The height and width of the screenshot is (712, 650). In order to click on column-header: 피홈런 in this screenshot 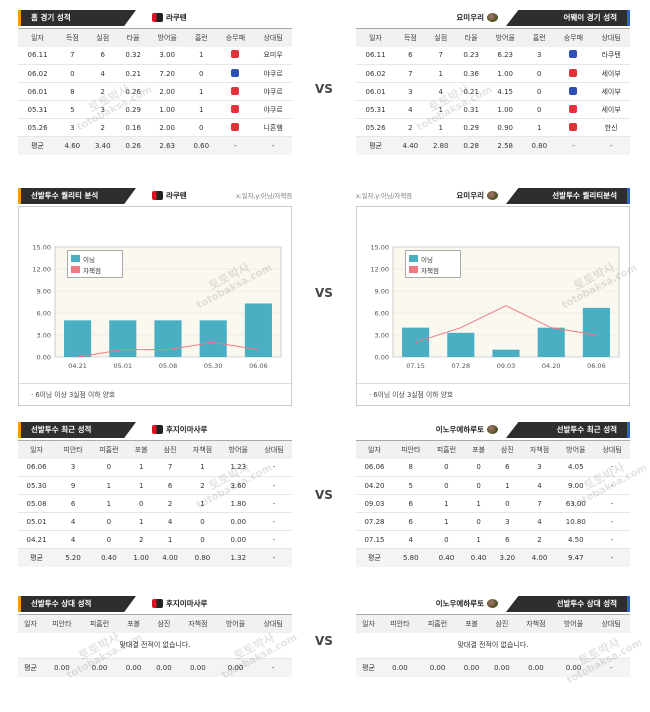, I will do `click(437, 623)`.